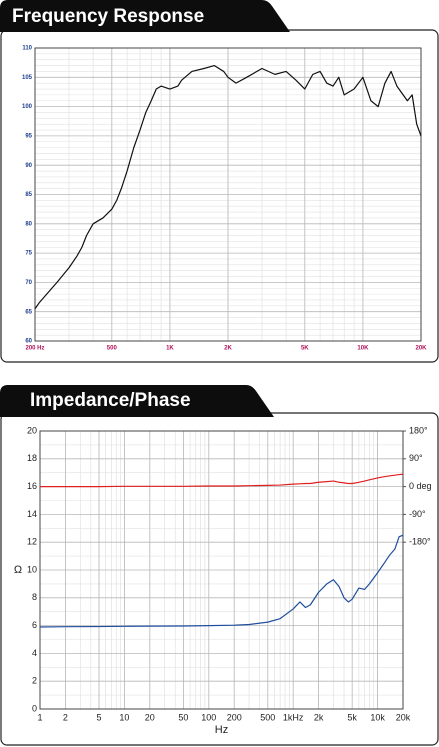 The image size is (439, 747). Describe the element at coordinates (28, 312) in the screenshot. I see `y-tick-label: 65` at that location.